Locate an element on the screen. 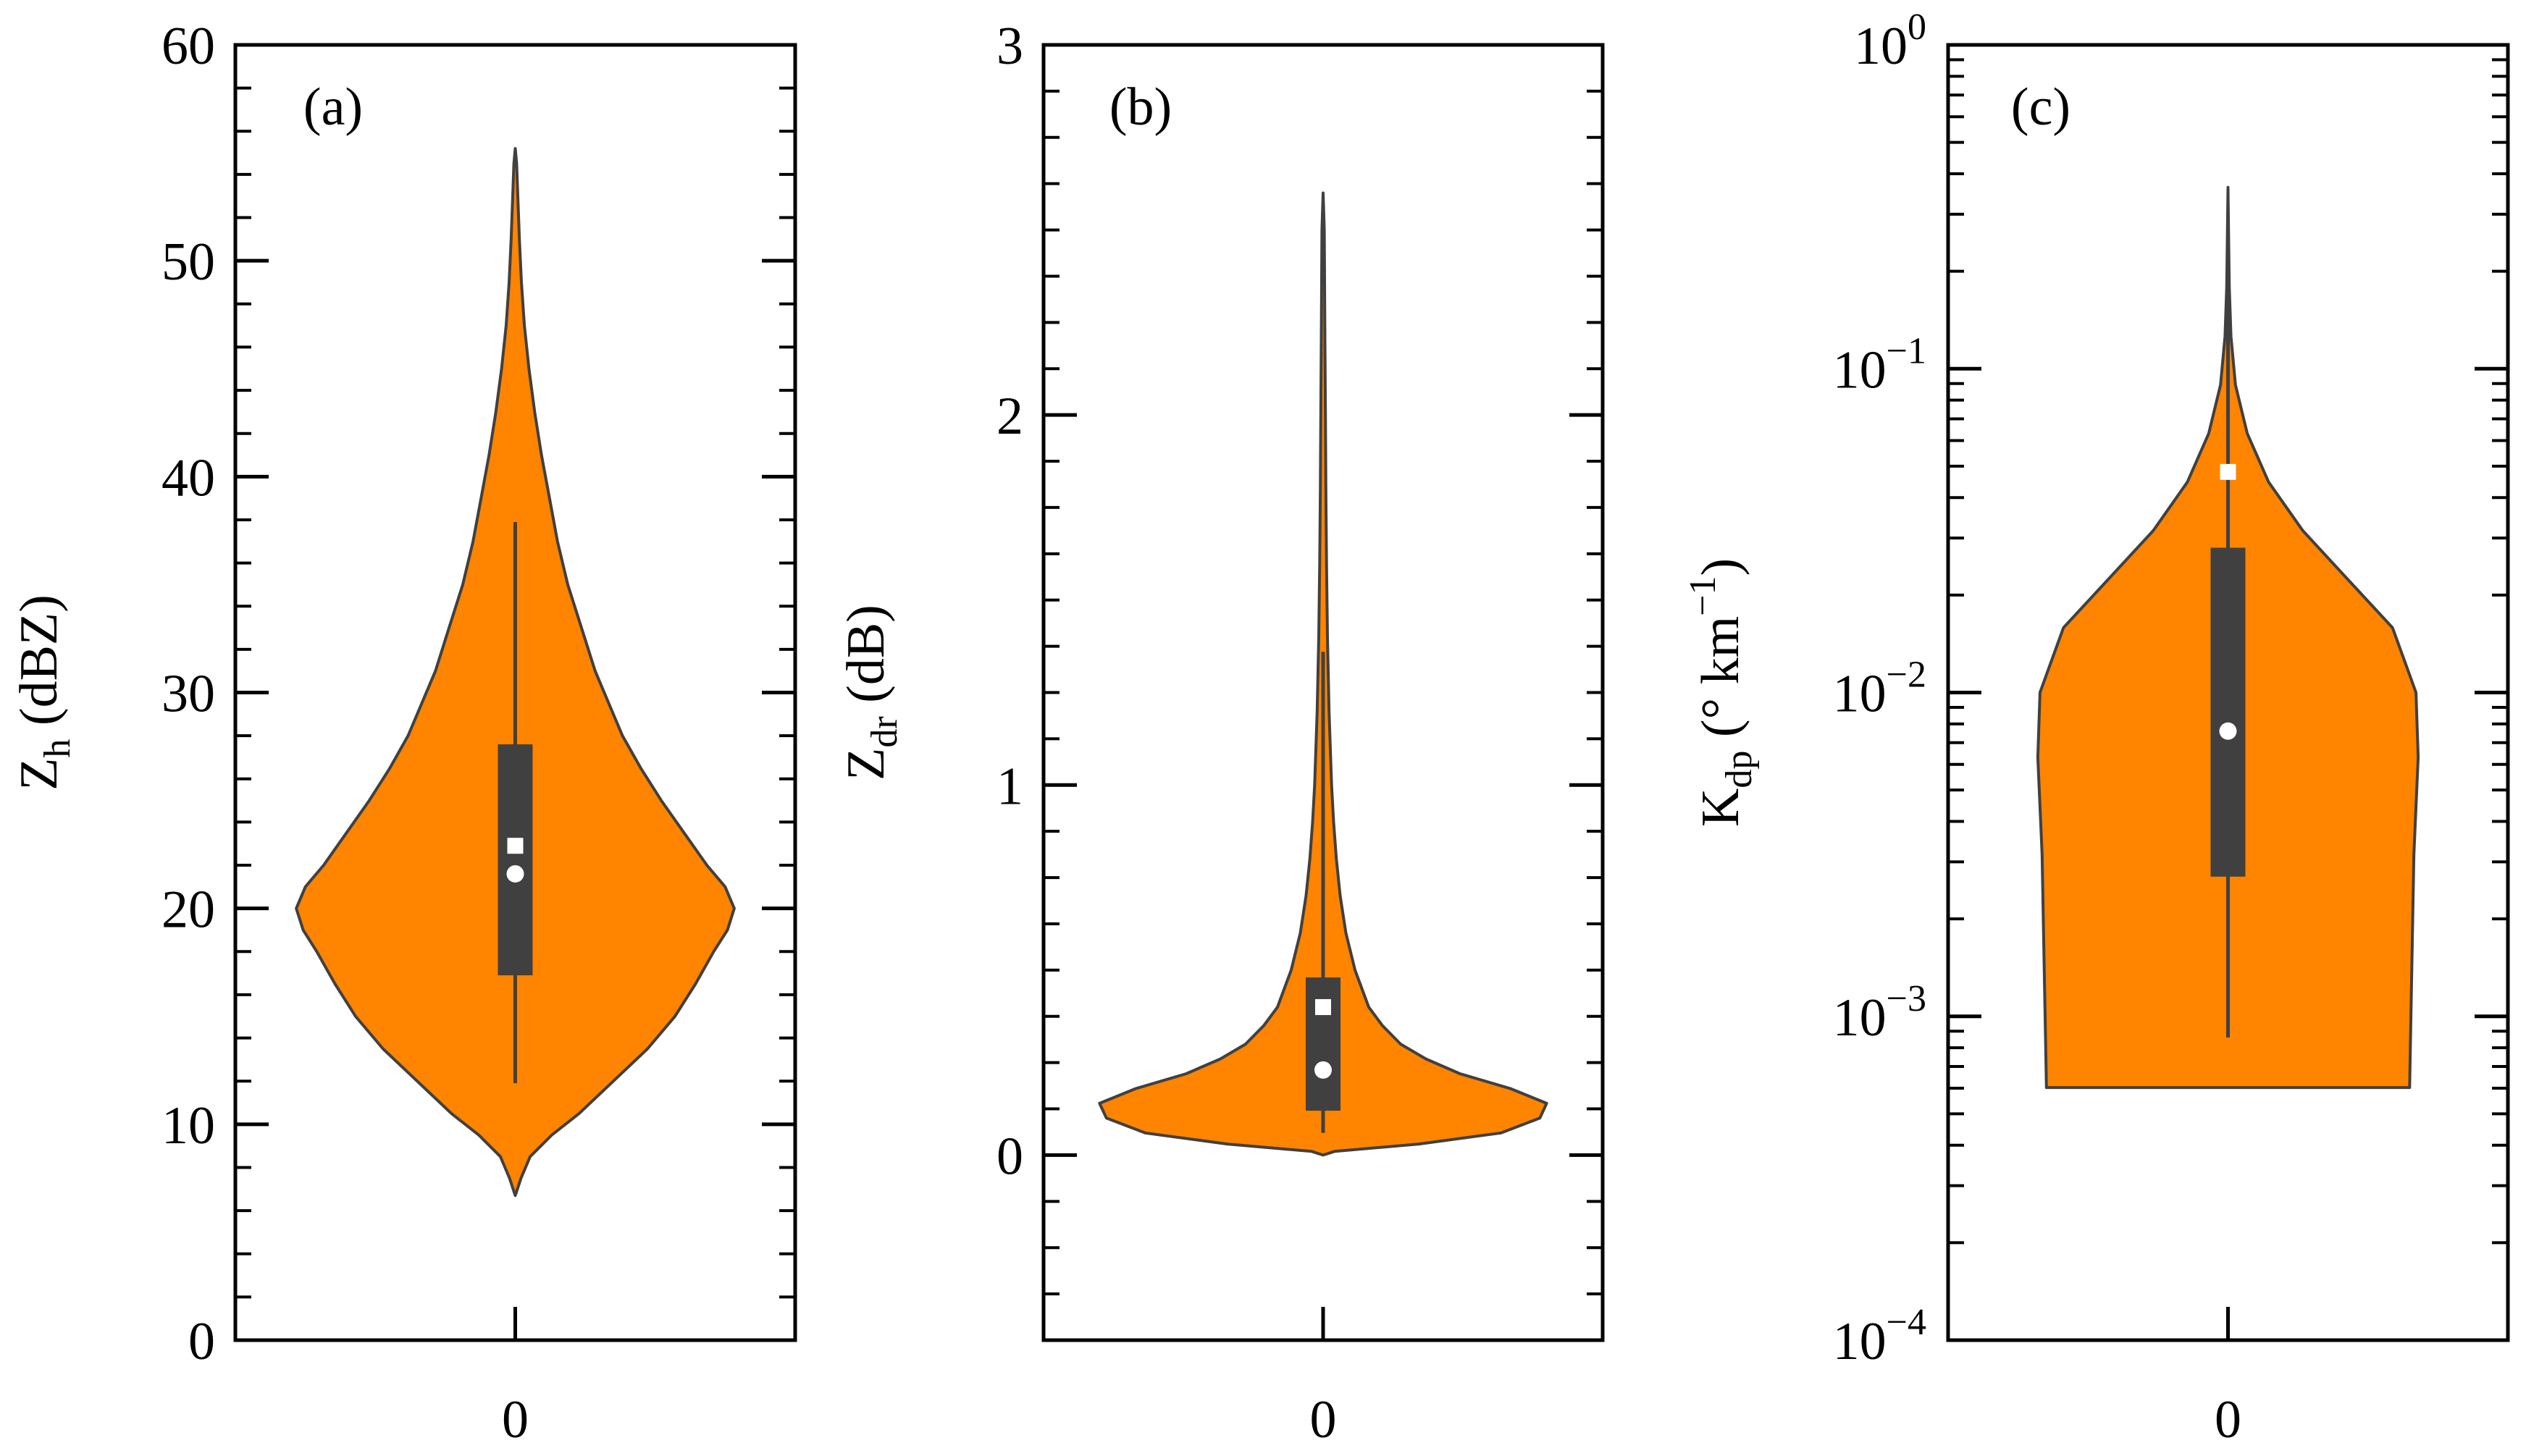 The width and height of the screenshot is (2526, 1456). y-tick-label: 3 is located at coordinates (1010, 46).